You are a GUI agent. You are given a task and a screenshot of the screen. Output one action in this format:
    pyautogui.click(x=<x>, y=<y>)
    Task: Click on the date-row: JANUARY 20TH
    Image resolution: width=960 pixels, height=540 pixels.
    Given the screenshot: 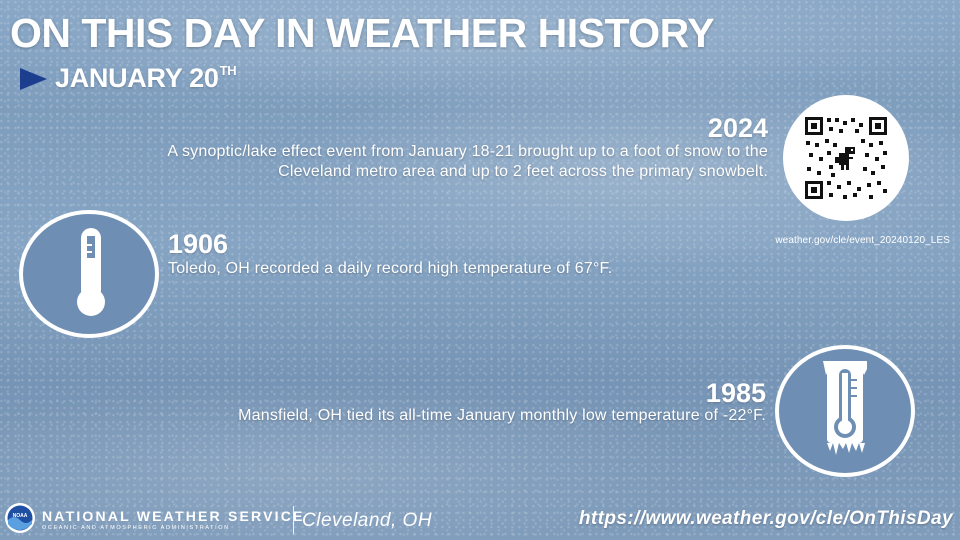 What is the action you would take?
    pyautogui.click(x=128, y=78)
    